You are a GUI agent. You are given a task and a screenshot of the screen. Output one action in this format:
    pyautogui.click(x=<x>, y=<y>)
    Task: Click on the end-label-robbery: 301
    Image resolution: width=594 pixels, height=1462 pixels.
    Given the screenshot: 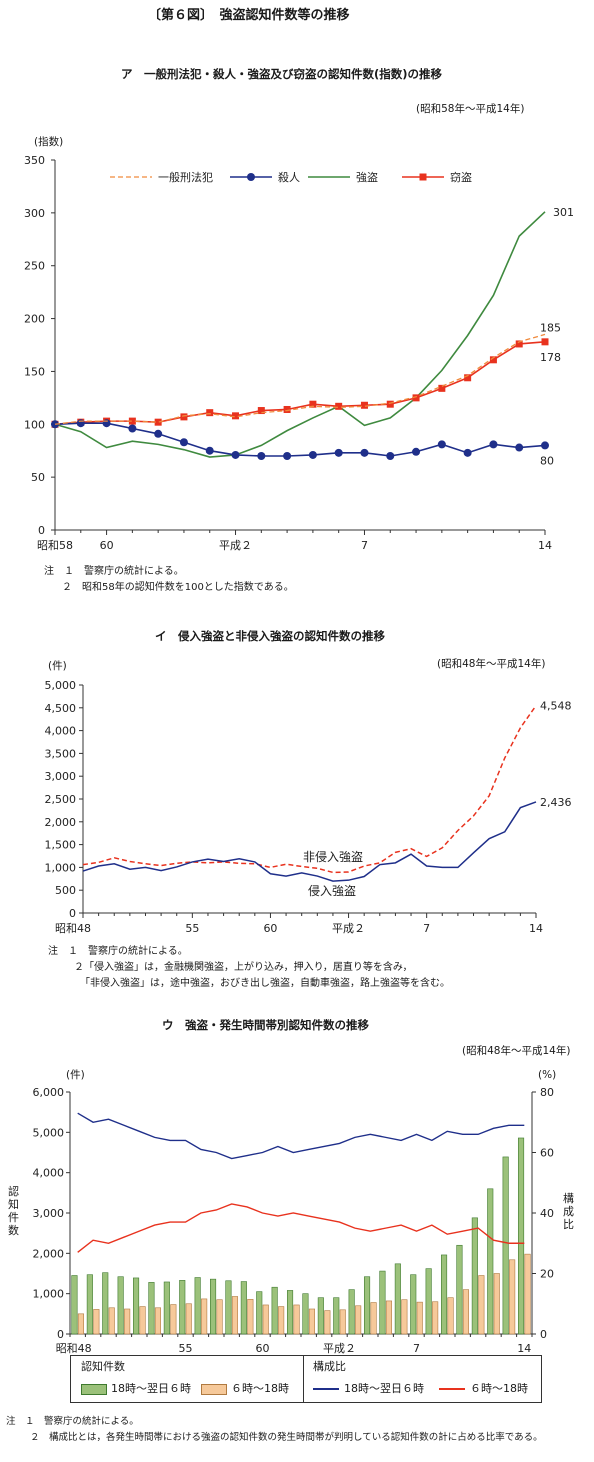 What is the action you would take?
    pyautogui.click(x=563, y=212)
    